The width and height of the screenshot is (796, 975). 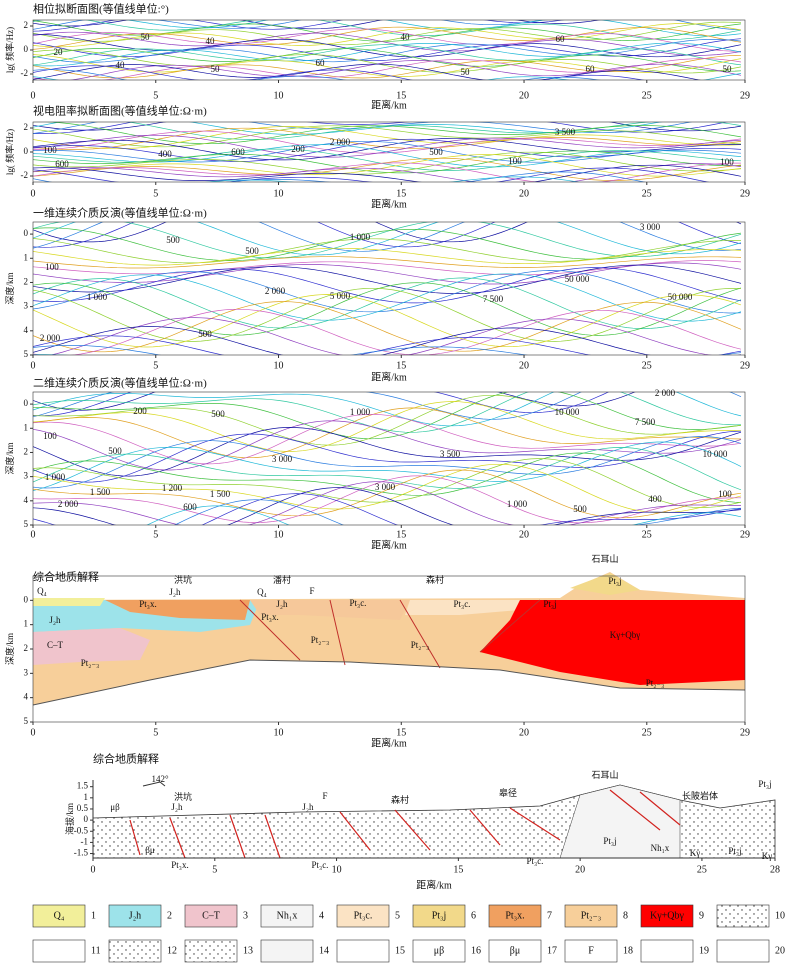 What do you see at coordinates (476, 950) in the screenshot?
I see `legend-number: 16` at bounding box center [476, 950].